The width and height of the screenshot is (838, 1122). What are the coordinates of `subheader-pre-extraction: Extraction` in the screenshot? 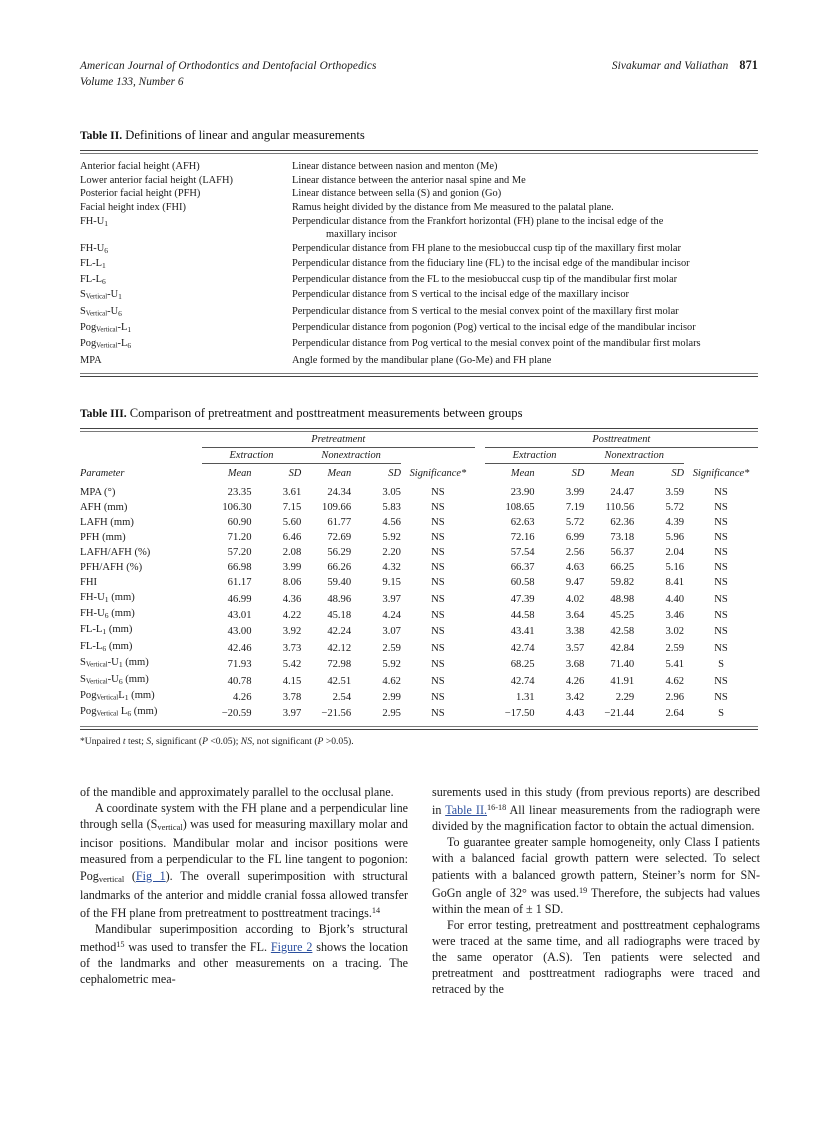 It's located at (251, 455).